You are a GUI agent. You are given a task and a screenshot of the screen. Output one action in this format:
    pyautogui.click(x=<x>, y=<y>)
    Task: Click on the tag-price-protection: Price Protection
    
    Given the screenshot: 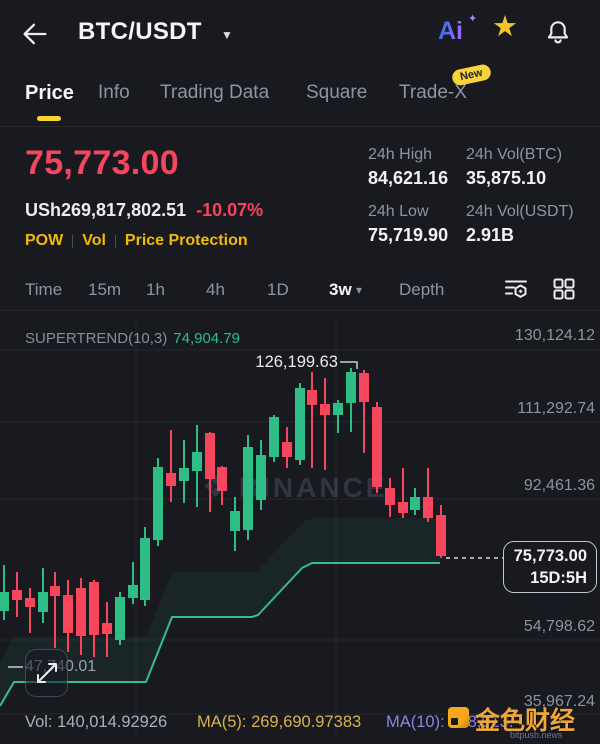 What is the action you would take?
    pyautogui.click(x=186, y=240)
    